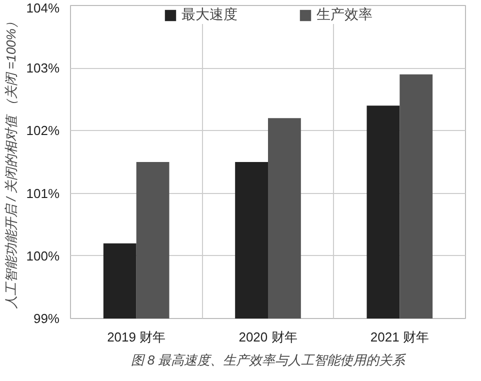 The width and height of the screenshot is (481, 381). I want to click on legend-label: 最大速度, so click(210, 15).